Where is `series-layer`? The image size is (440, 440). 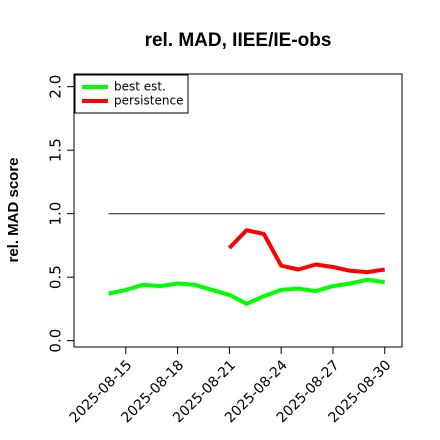
series-layer is located at coordinates (246, 259).